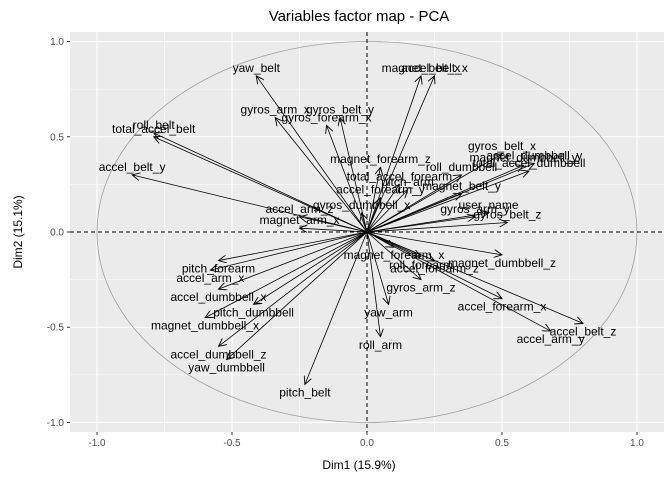  I want to click on variable-label: gyros_dumbbell_x, so click(361, 205).